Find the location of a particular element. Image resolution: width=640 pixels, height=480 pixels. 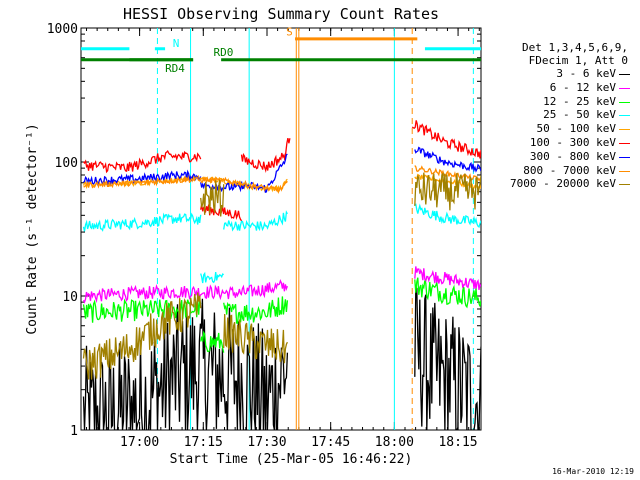

legend-item: 100 - 300 keV is located at coordinates (550, 143).